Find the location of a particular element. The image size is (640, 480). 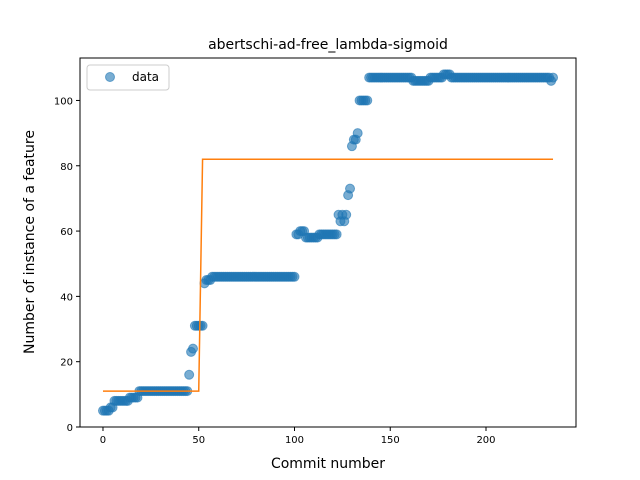

y-tick-label: 100 is located at coordinates (63, 101).